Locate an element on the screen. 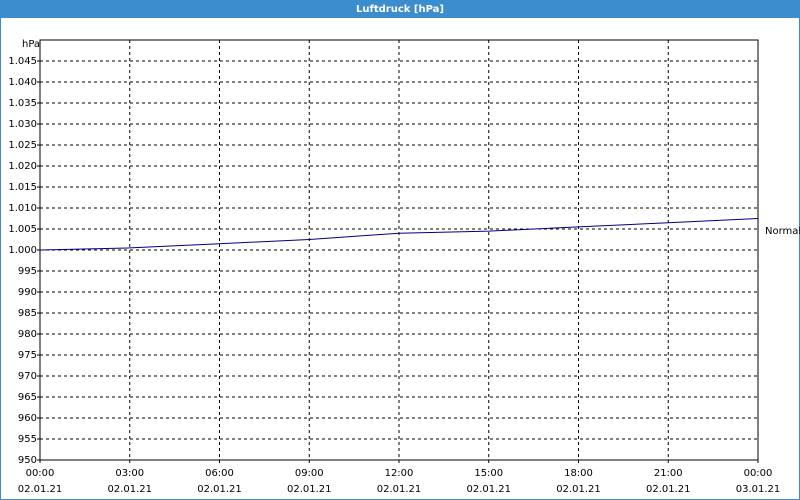  y-tick-label: 1.030 is located at coordinates (22, 124).